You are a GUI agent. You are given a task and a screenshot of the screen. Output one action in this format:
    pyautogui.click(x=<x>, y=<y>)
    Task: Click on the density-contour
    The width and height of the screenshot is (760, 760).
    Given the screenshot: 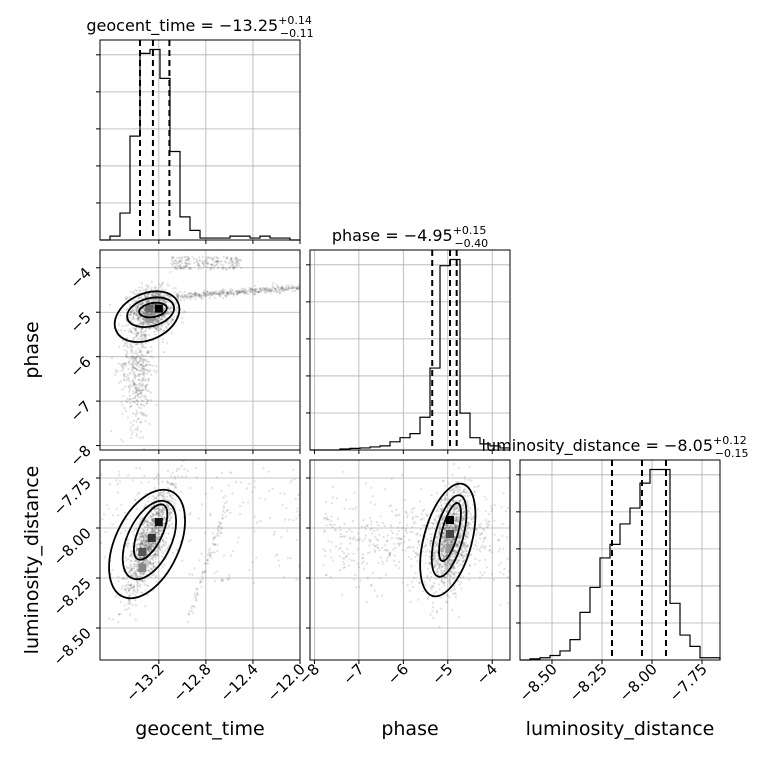 What is the action you would take?
    pyautogui.click(x=149, y=540)
    